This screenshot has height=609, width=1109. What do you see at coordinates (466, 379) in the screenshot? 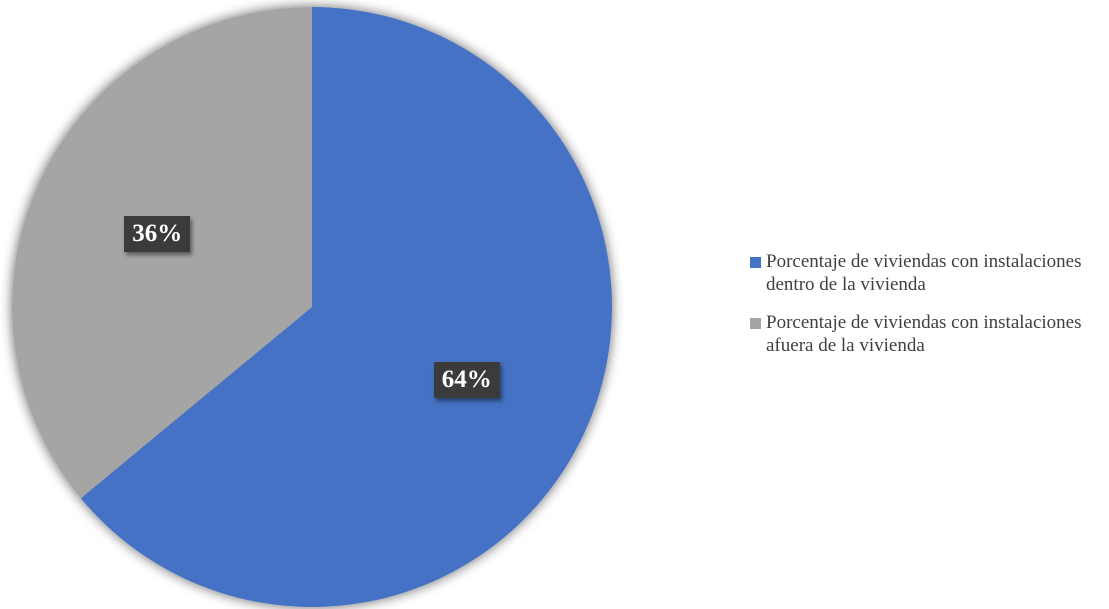
I see `data-label-slice-1: 64%` at bounding box center [466, 379].